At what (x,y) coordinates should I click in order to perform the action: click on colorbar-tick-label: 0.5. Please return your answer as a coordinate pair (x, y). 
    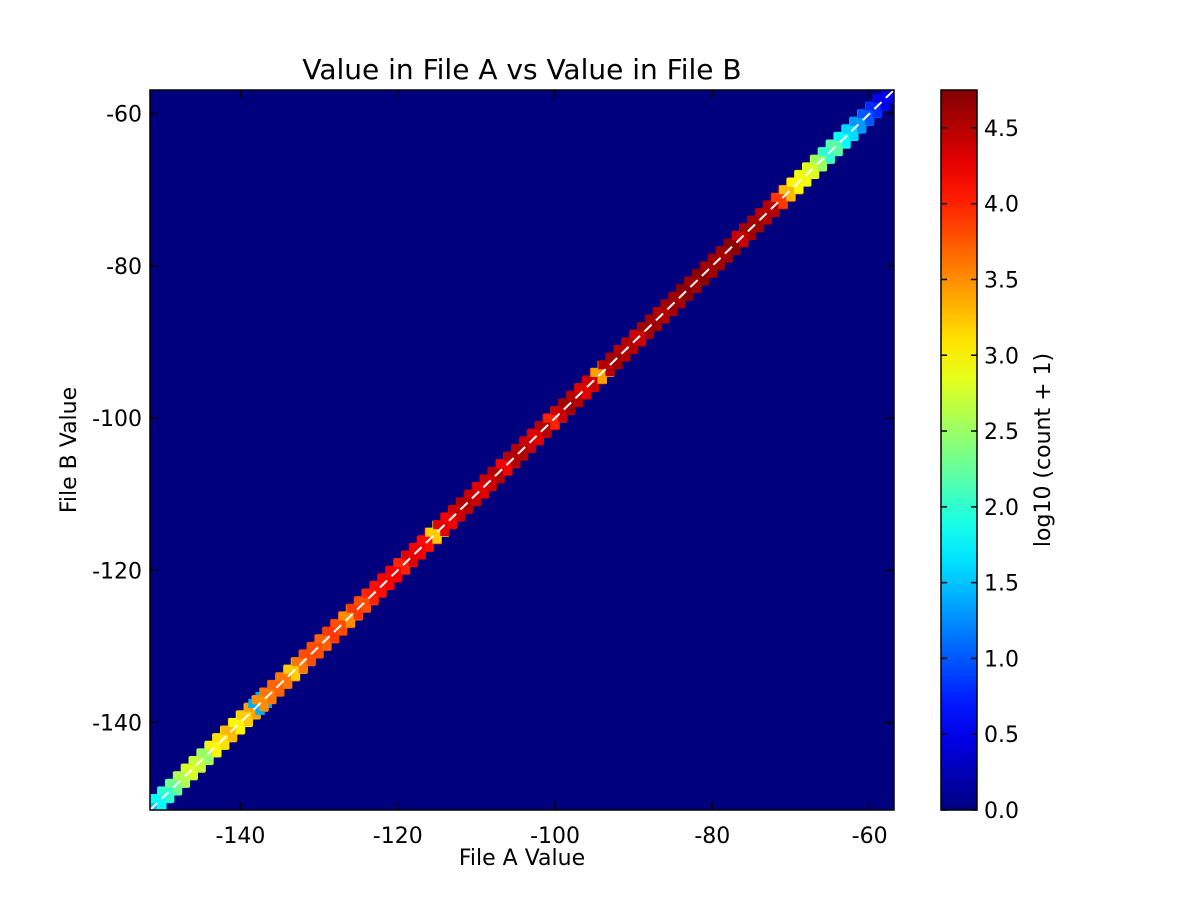
    Looking at the image, I should click on (1001, 735).